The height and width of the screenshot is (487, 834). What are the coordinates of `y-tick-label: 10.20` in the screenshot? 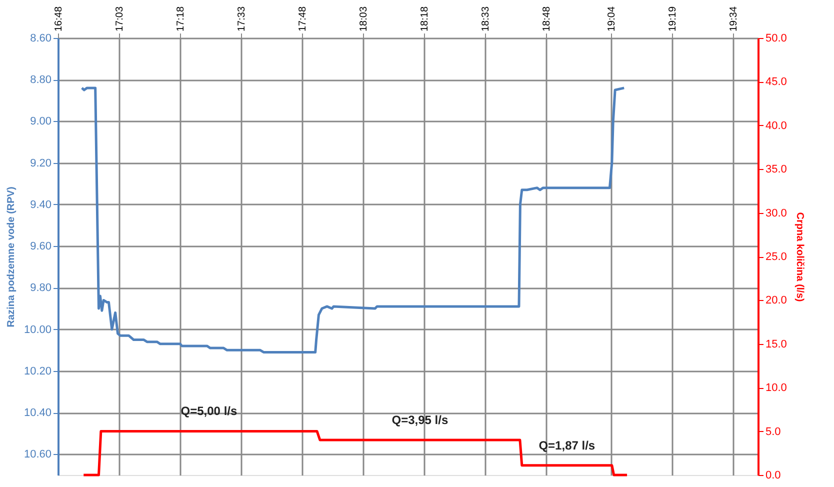 It's located at (38, 371).